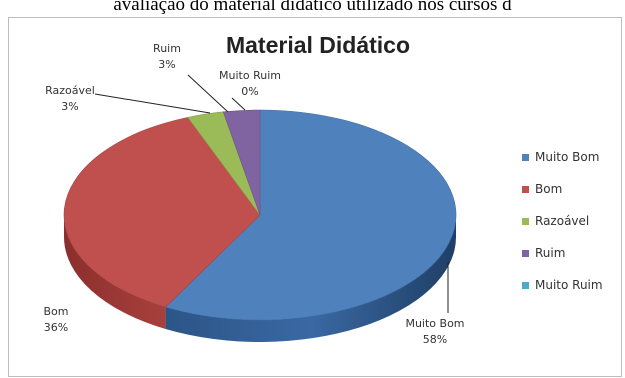 The image size is (625, 378). What do you see at coordinates (56, 327) in the screenshot?
I see `data-percent-bom: 36%` at bounding box center [56, 327].